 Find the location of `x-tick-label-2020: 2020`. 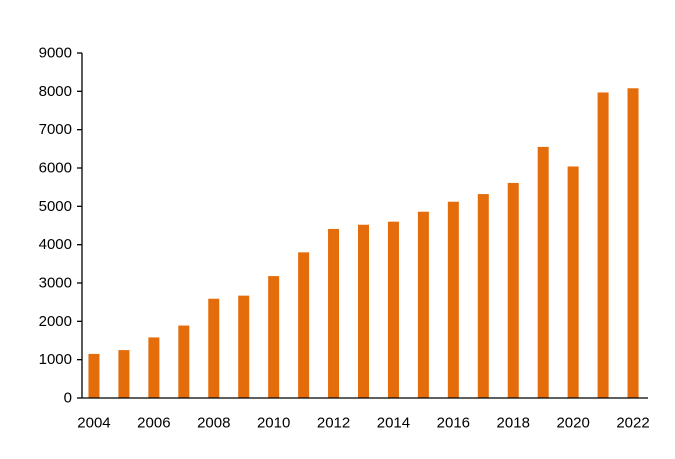

x-tick-label-2020: 2020 is located at coordinates (572, 423).